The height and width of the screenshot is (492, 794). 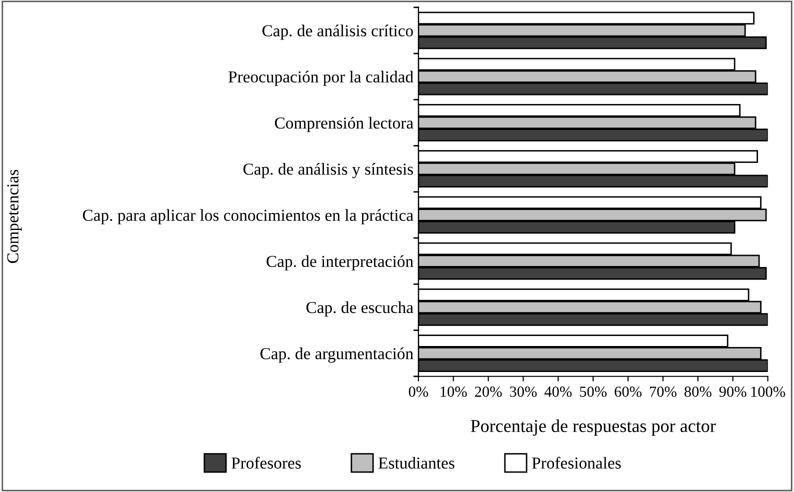 I want to click on x-tick-label: 40%, so click(x=558, y=391).